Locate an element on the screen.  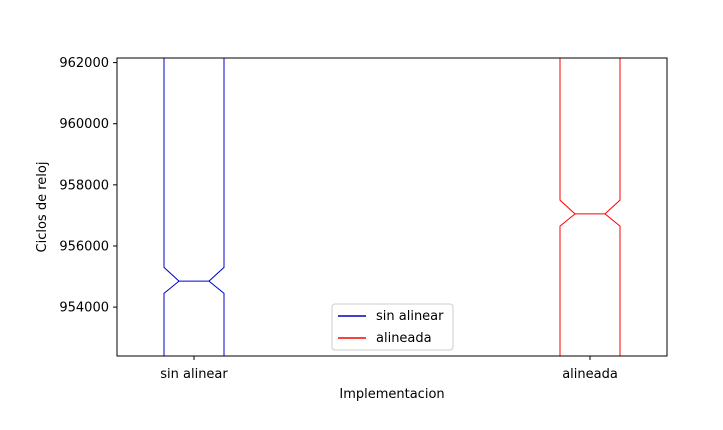
y-tick-label: 956000 is located at coordinates (84, 246).